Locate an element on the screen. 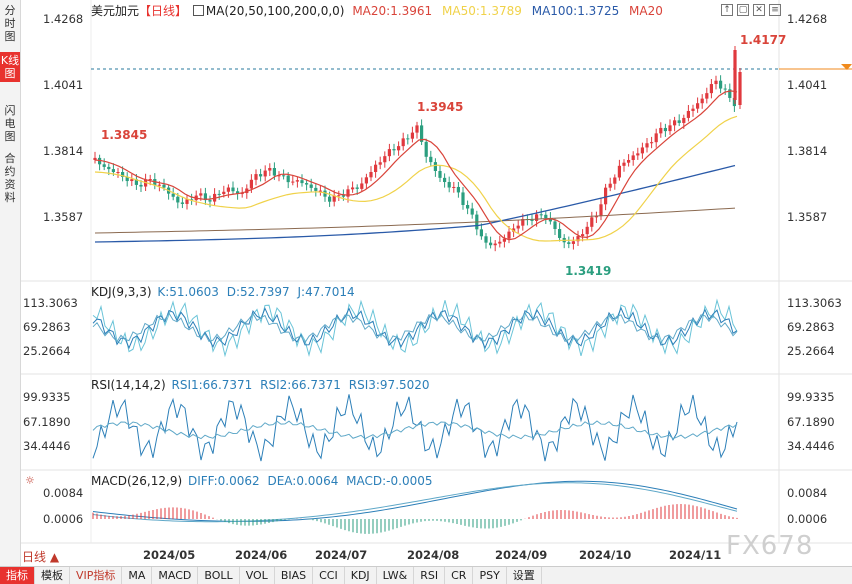 The image size is (852, 584). sidebar-item-label: K线图 is located at coordinates (10, 67).